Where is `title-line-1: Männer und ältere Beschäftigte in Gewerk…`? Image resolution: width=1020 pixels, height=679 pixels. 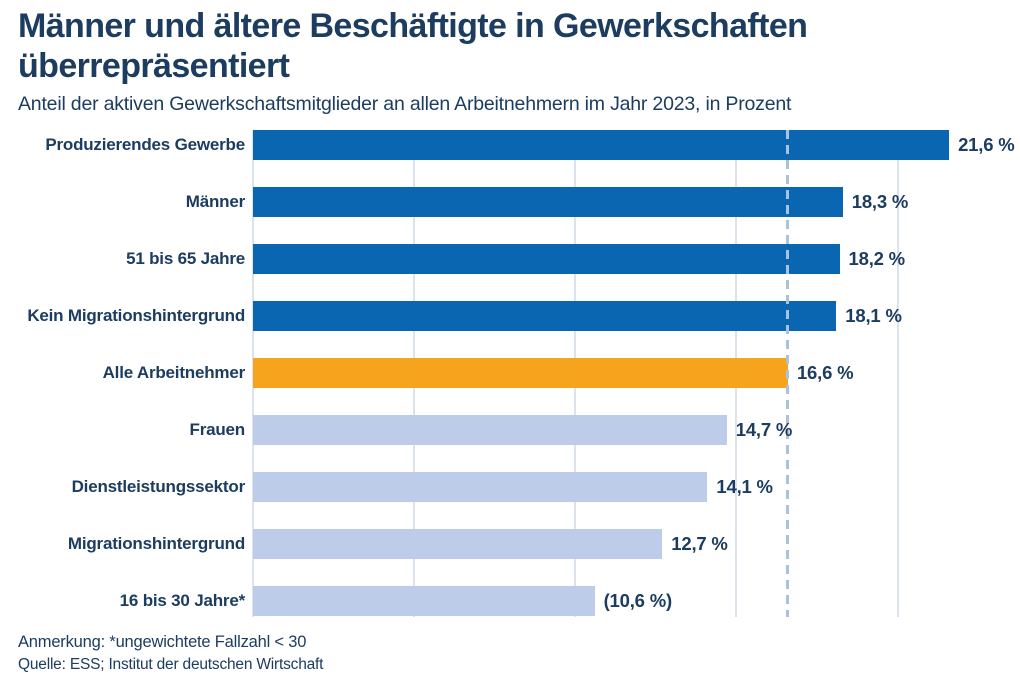
title-line-1: Männer und ältere Beschäftigte in Gewerk… is located at coordinates (413, 26).